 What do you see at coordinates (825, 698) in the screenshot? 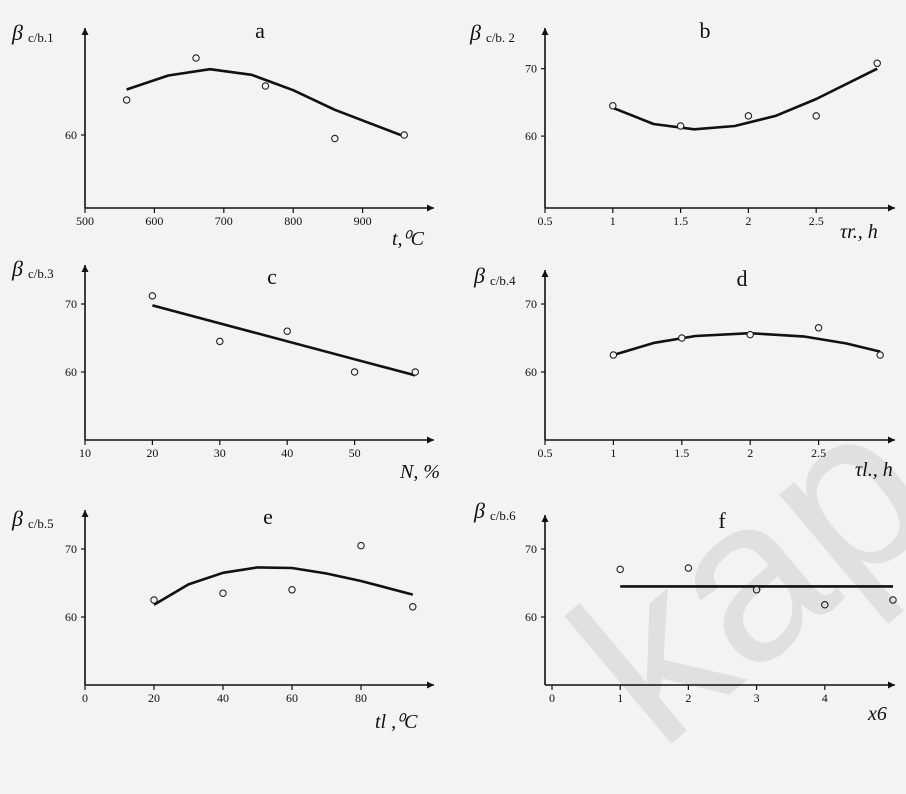
I see `x-tick-label: 4` at bounding box center [825, 698].